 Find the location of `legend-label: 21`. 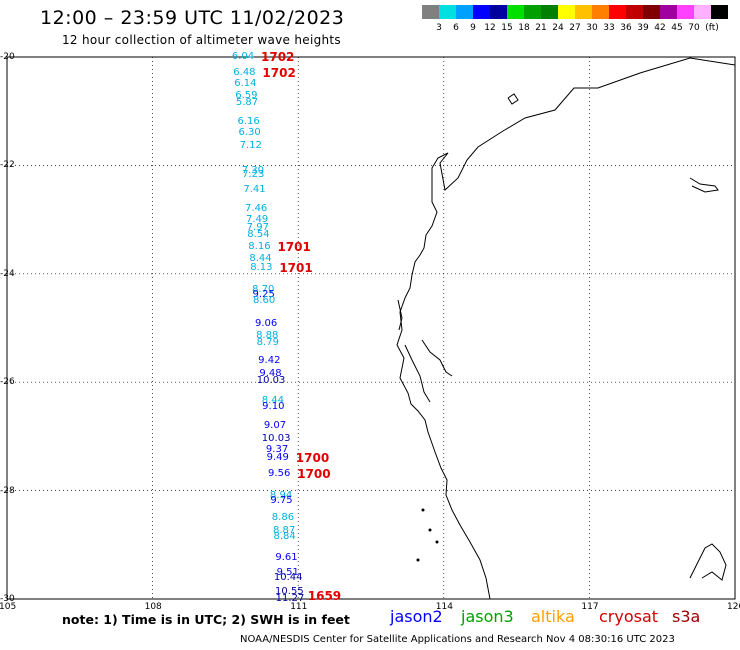

legend-label: 21 is located at coordinates (541, 28).